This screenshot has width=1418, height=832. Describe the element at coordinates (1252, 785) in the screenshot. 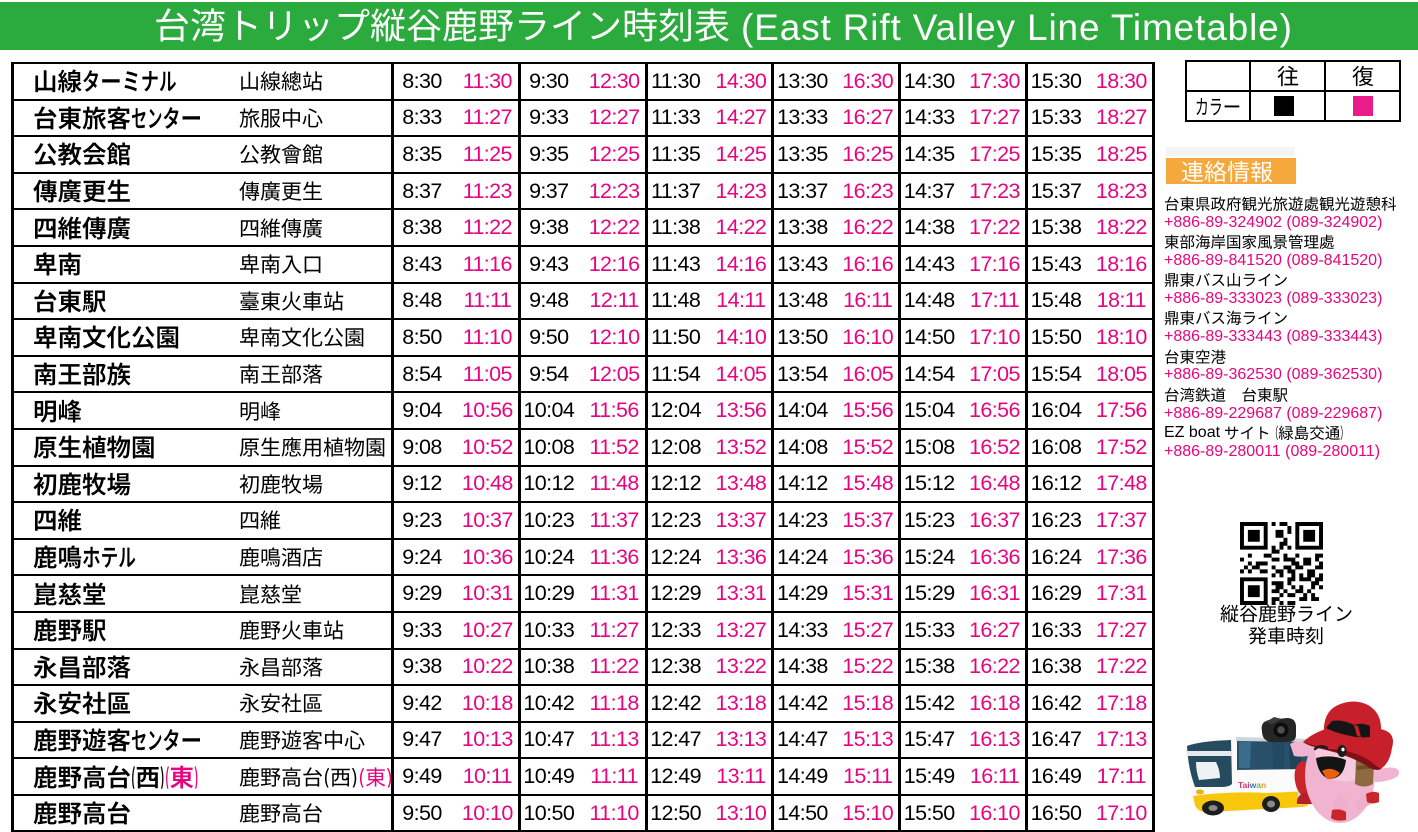

I see `svg-text: Taiwan` at that location.